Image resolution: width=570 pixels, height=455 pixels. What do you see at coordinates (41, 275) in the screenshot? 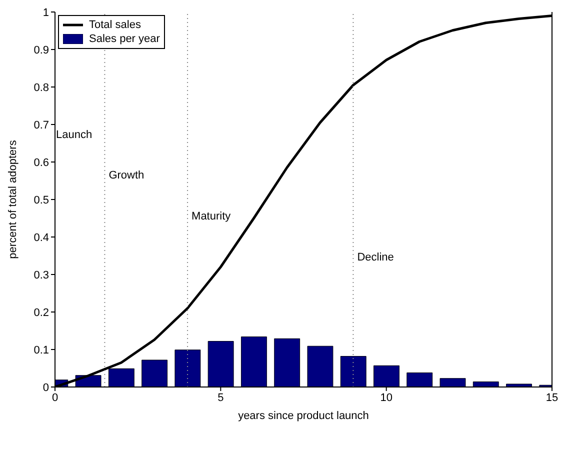
I see `y-tick-label: 0.3` at bounding box center [41, 275].